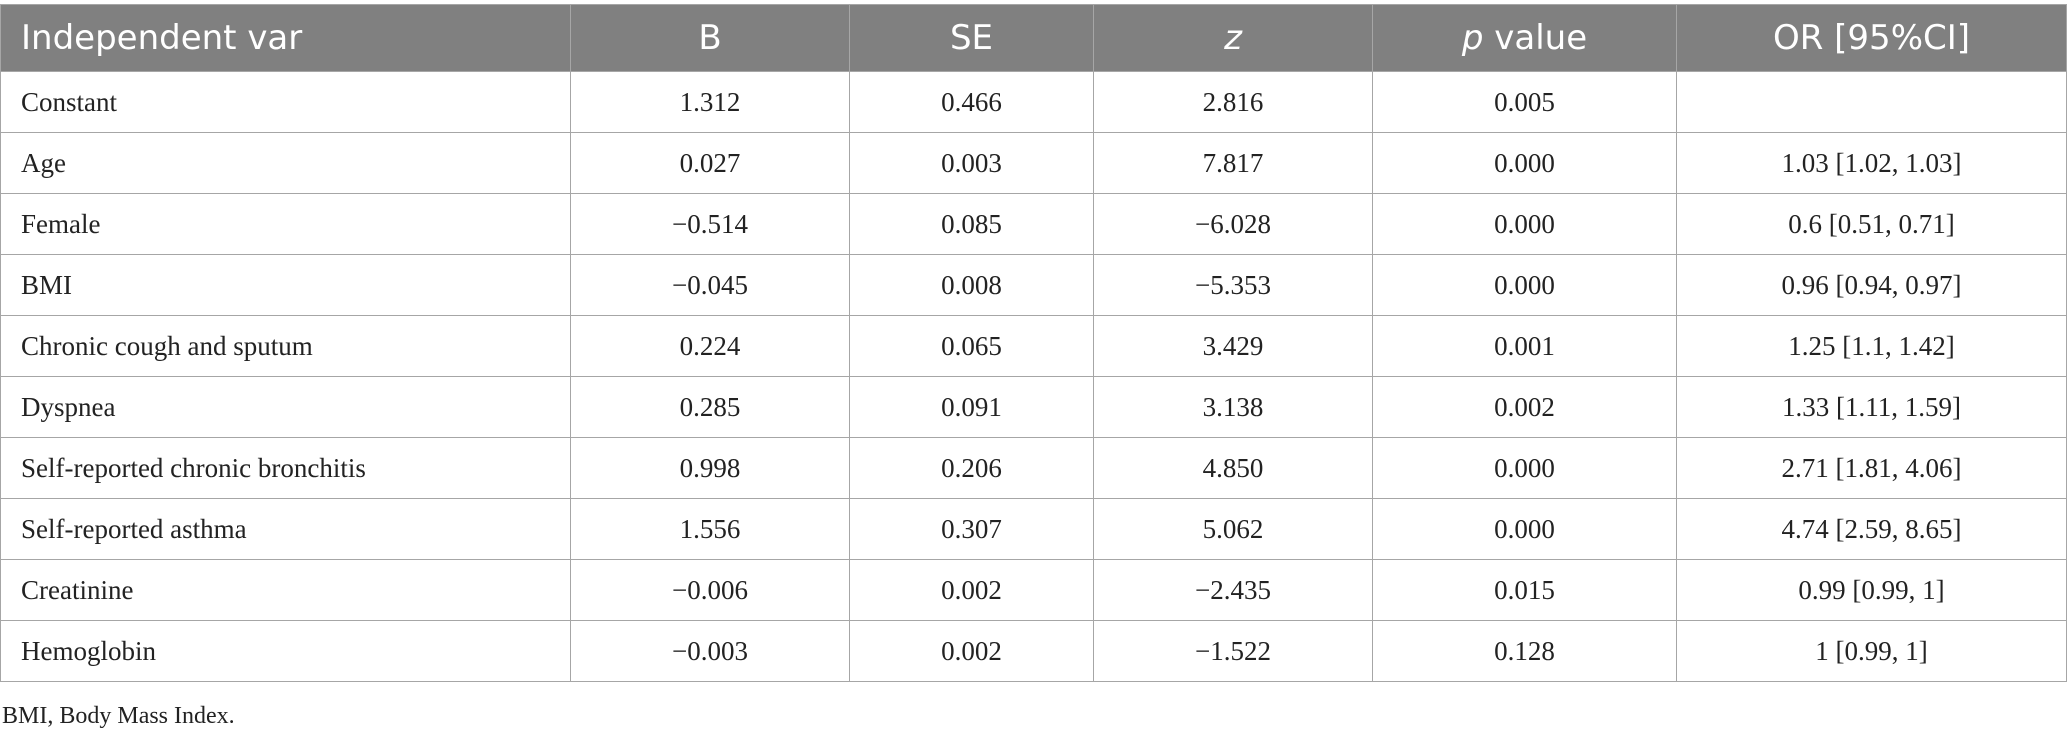 The height and width of the screenshot is (741, 2067). Describe the element at coordinates (1871, 590) in the screenshot. I see `or-ci-cell: 0.99 [0.99, 1]` at that location.